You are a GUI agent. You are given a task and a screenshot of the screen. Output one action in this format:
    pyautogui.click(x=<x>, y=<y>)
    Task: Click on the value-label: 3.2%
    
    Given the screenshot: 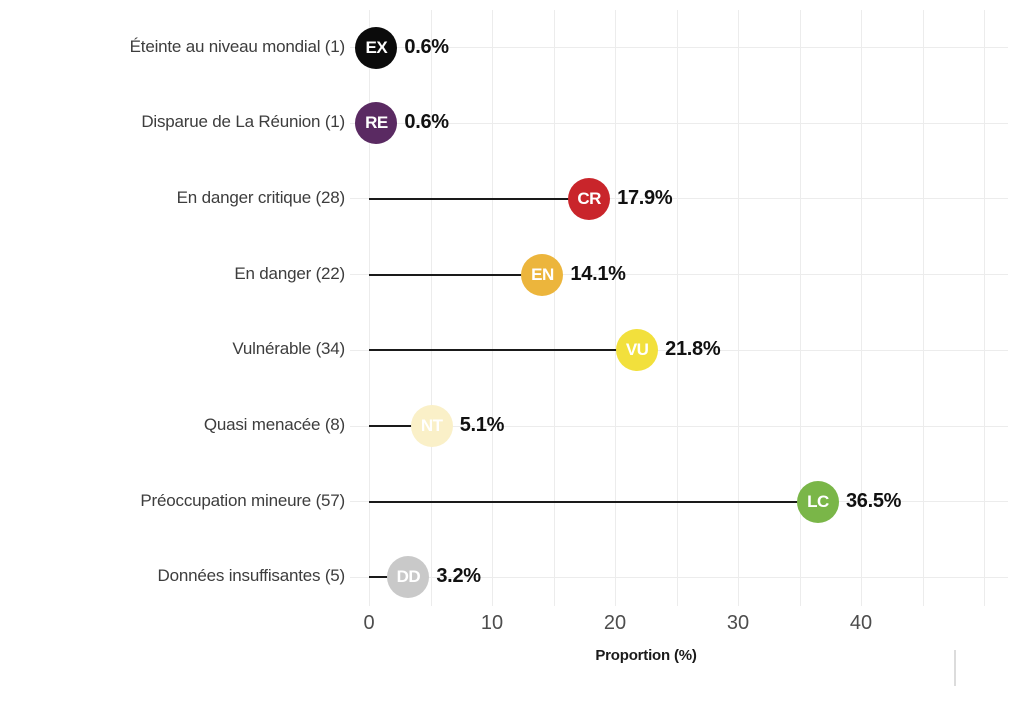 What is the action you would take?
    pyautogui.click(x=458, y=576)
    